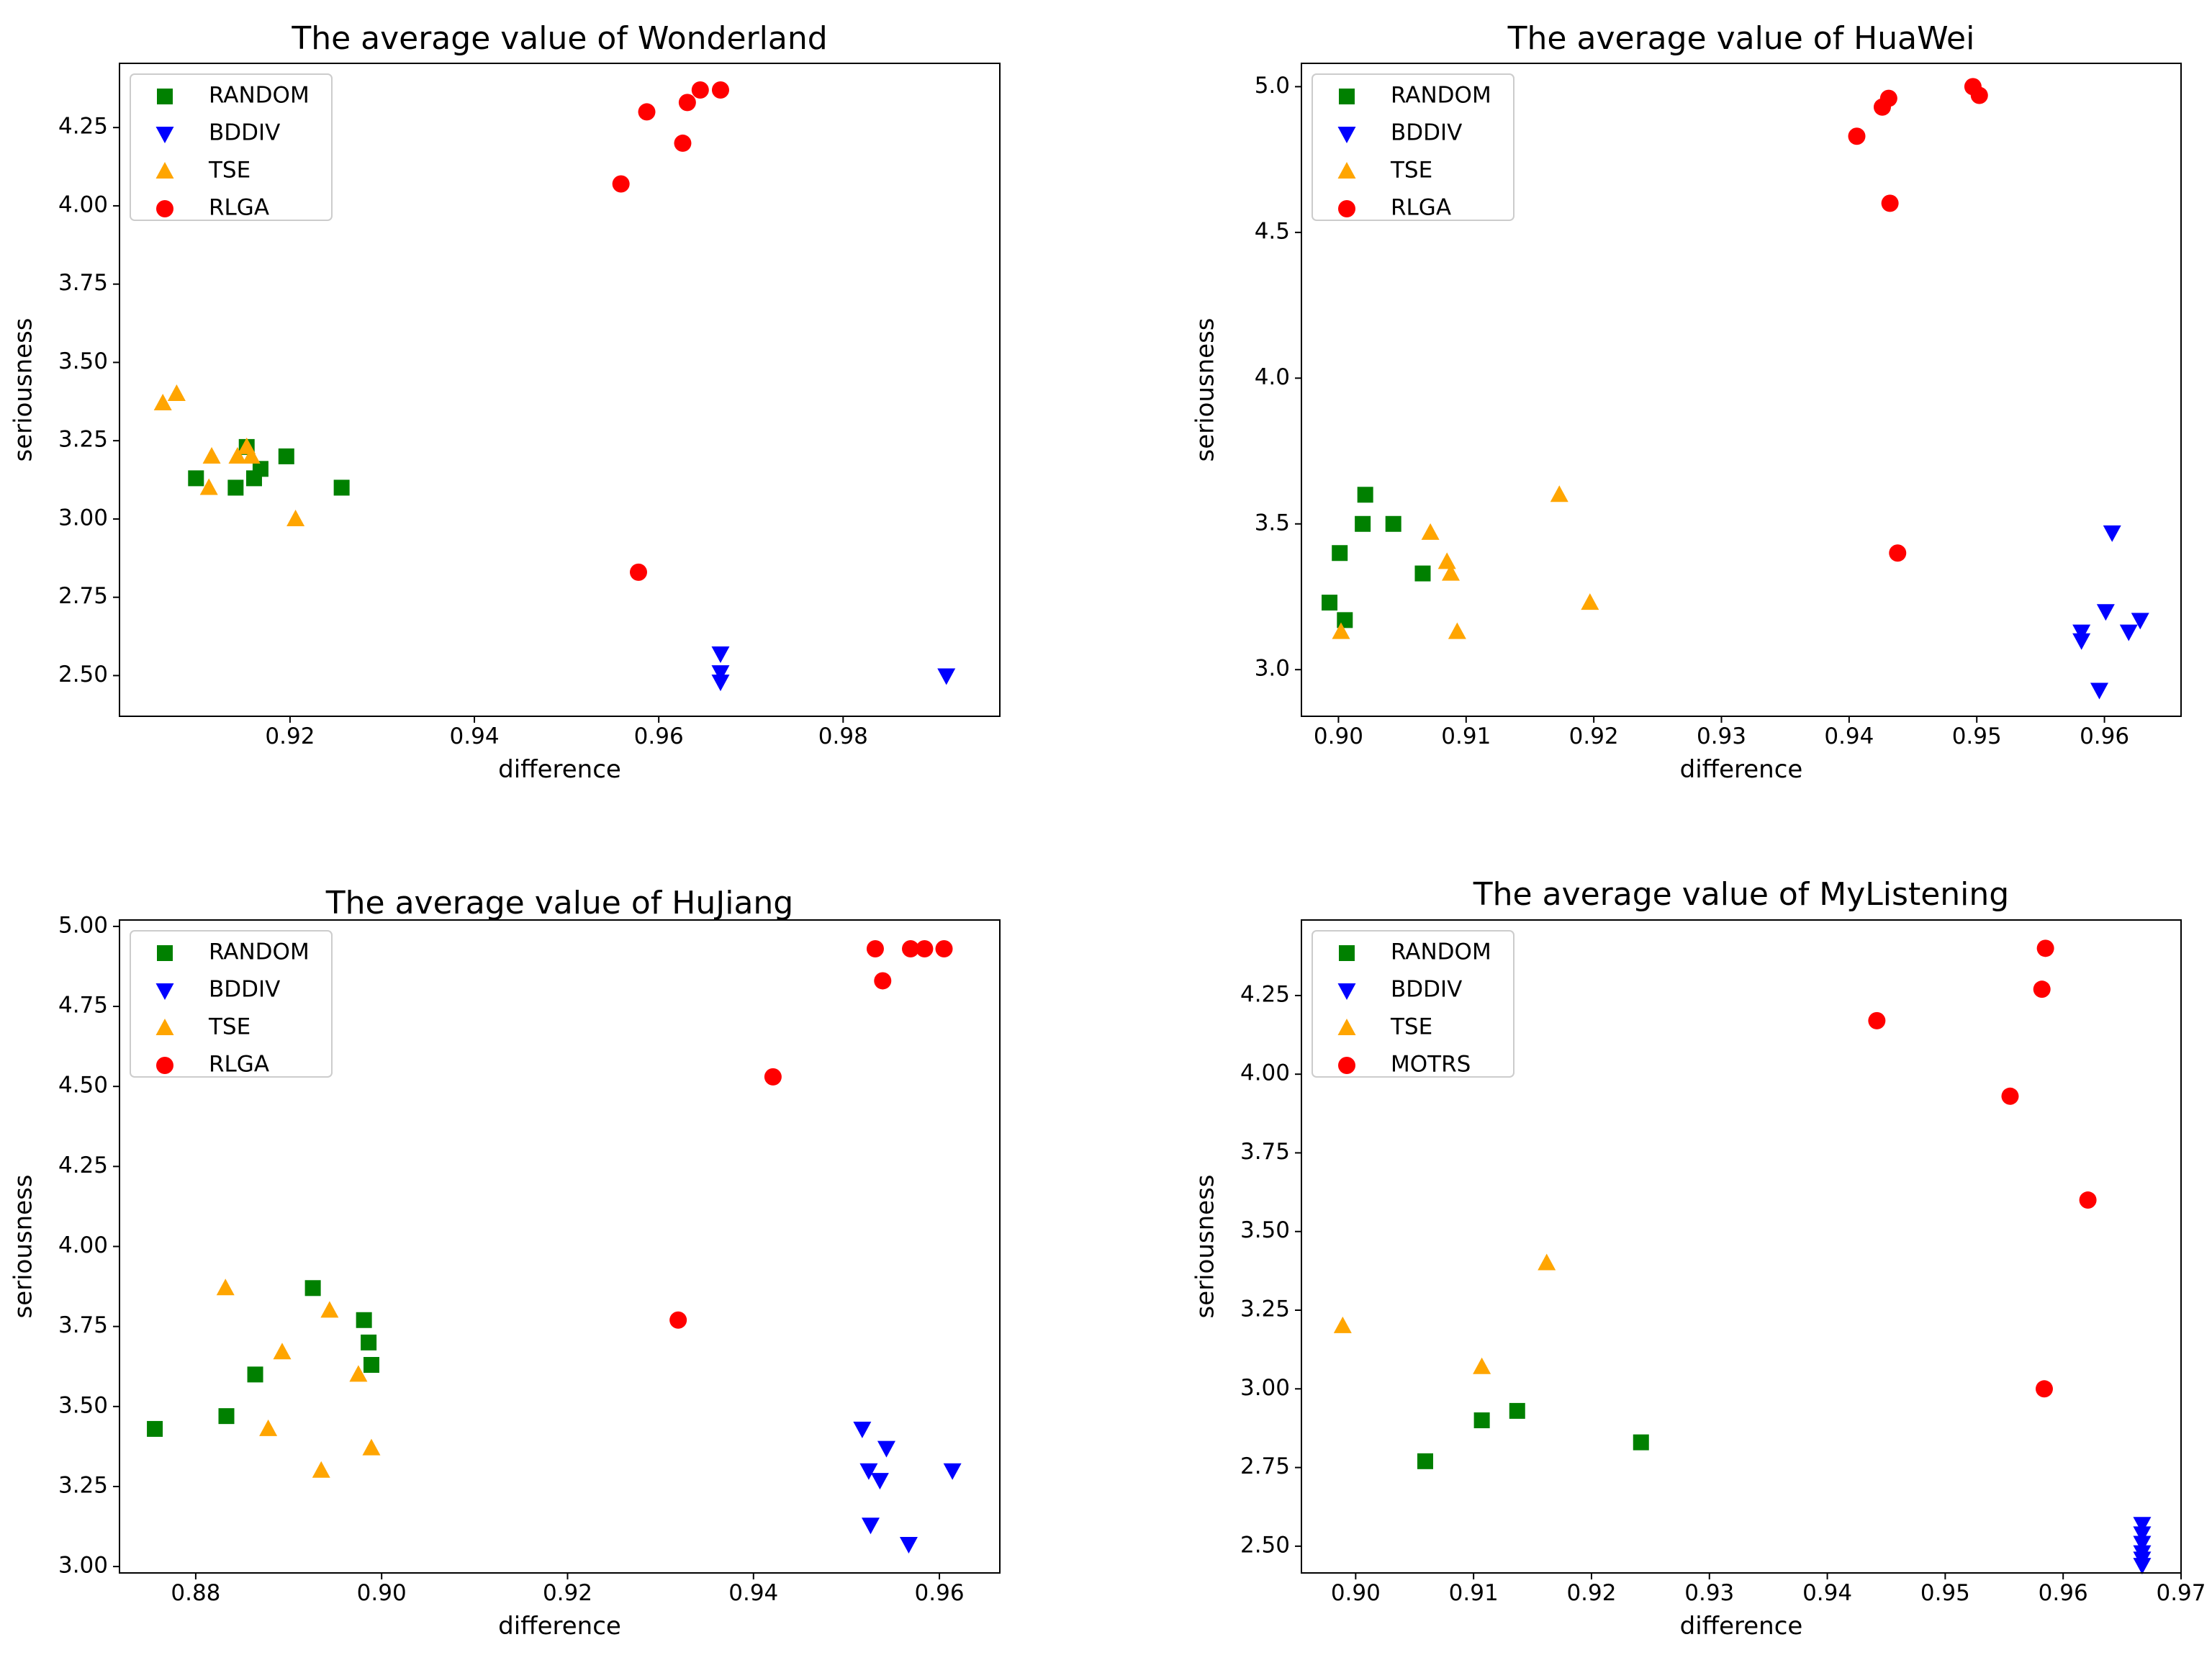 The height and width of the screenshot is (1655, 2212). What do you see at coordinates (1356, 1593) in the screenshot?
I see `x-tick-label: 0.90` at bounding box center [1356, 1593].